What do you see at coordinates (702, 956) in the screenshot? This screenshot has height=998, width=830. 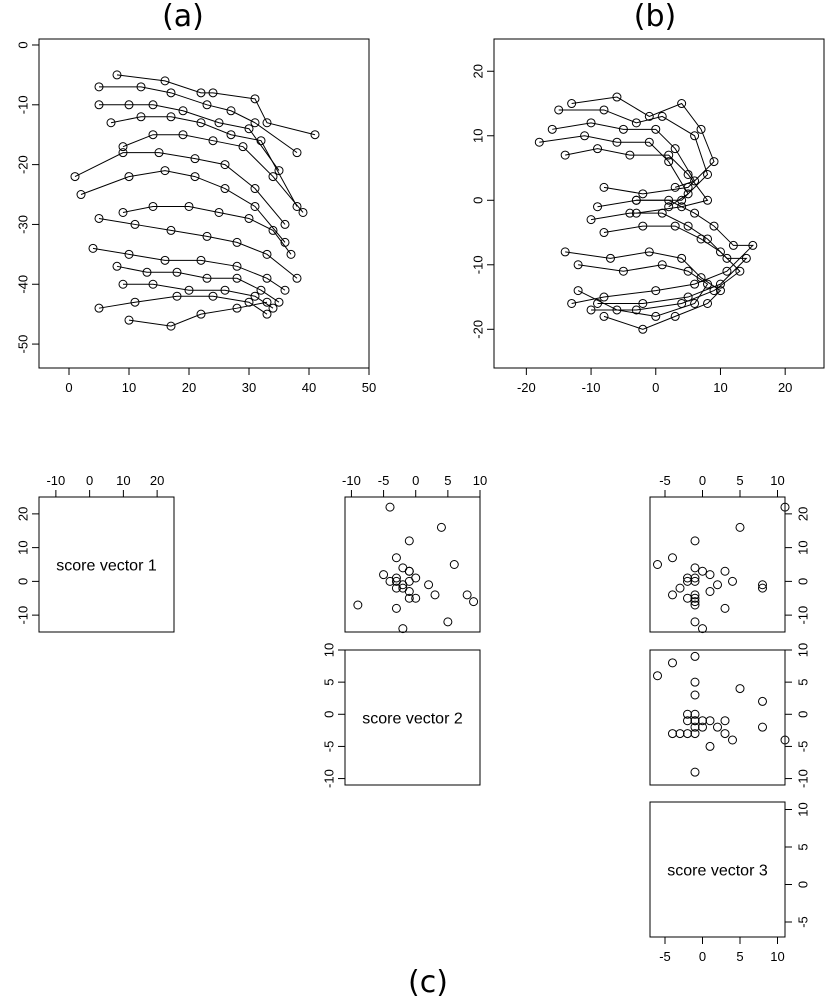 I see `matrix-bottom-col-3-x-tick-label: 0` at bounding box center [702, 956].